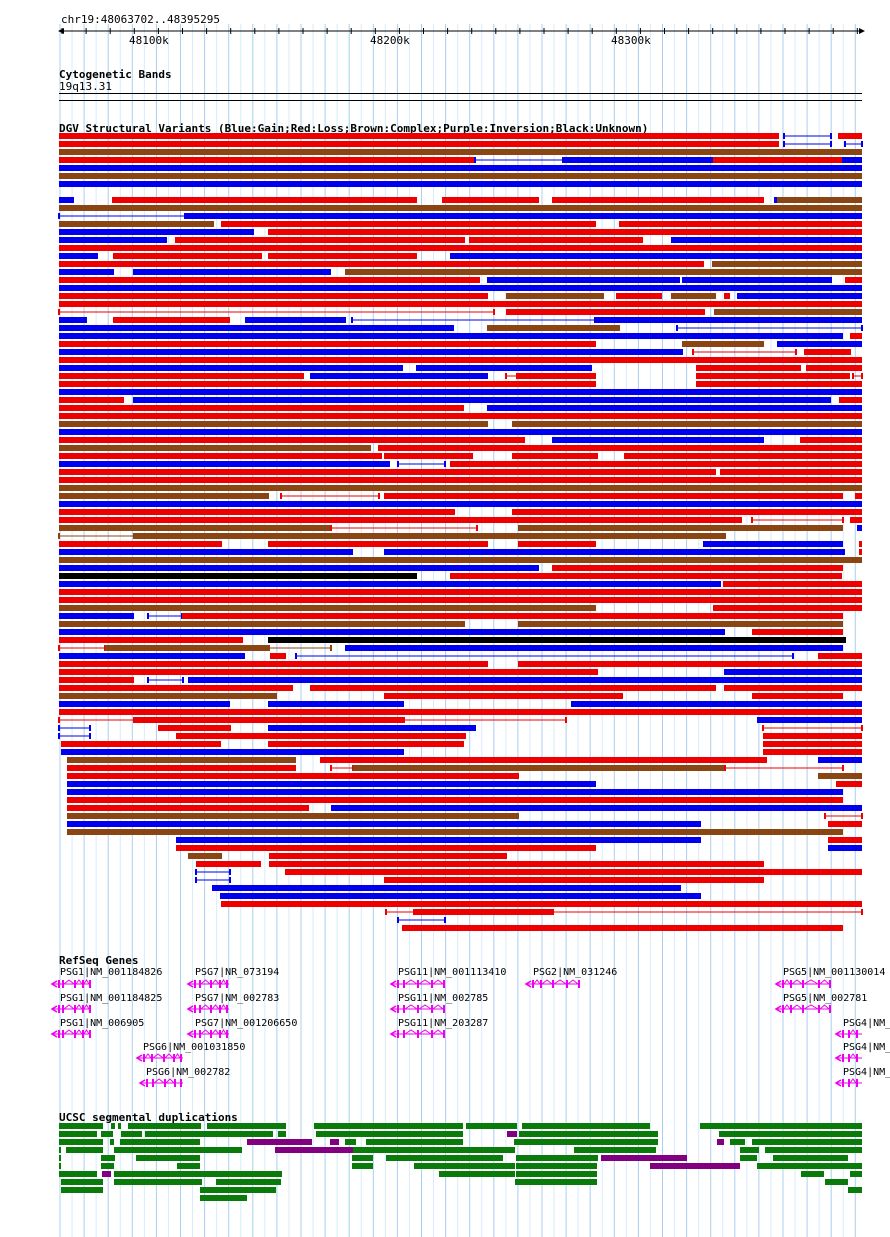  Describe the element at coordinates (188, 1072) in the screenshot. I see `gene-label: PSG6|NM_002782` at that location.